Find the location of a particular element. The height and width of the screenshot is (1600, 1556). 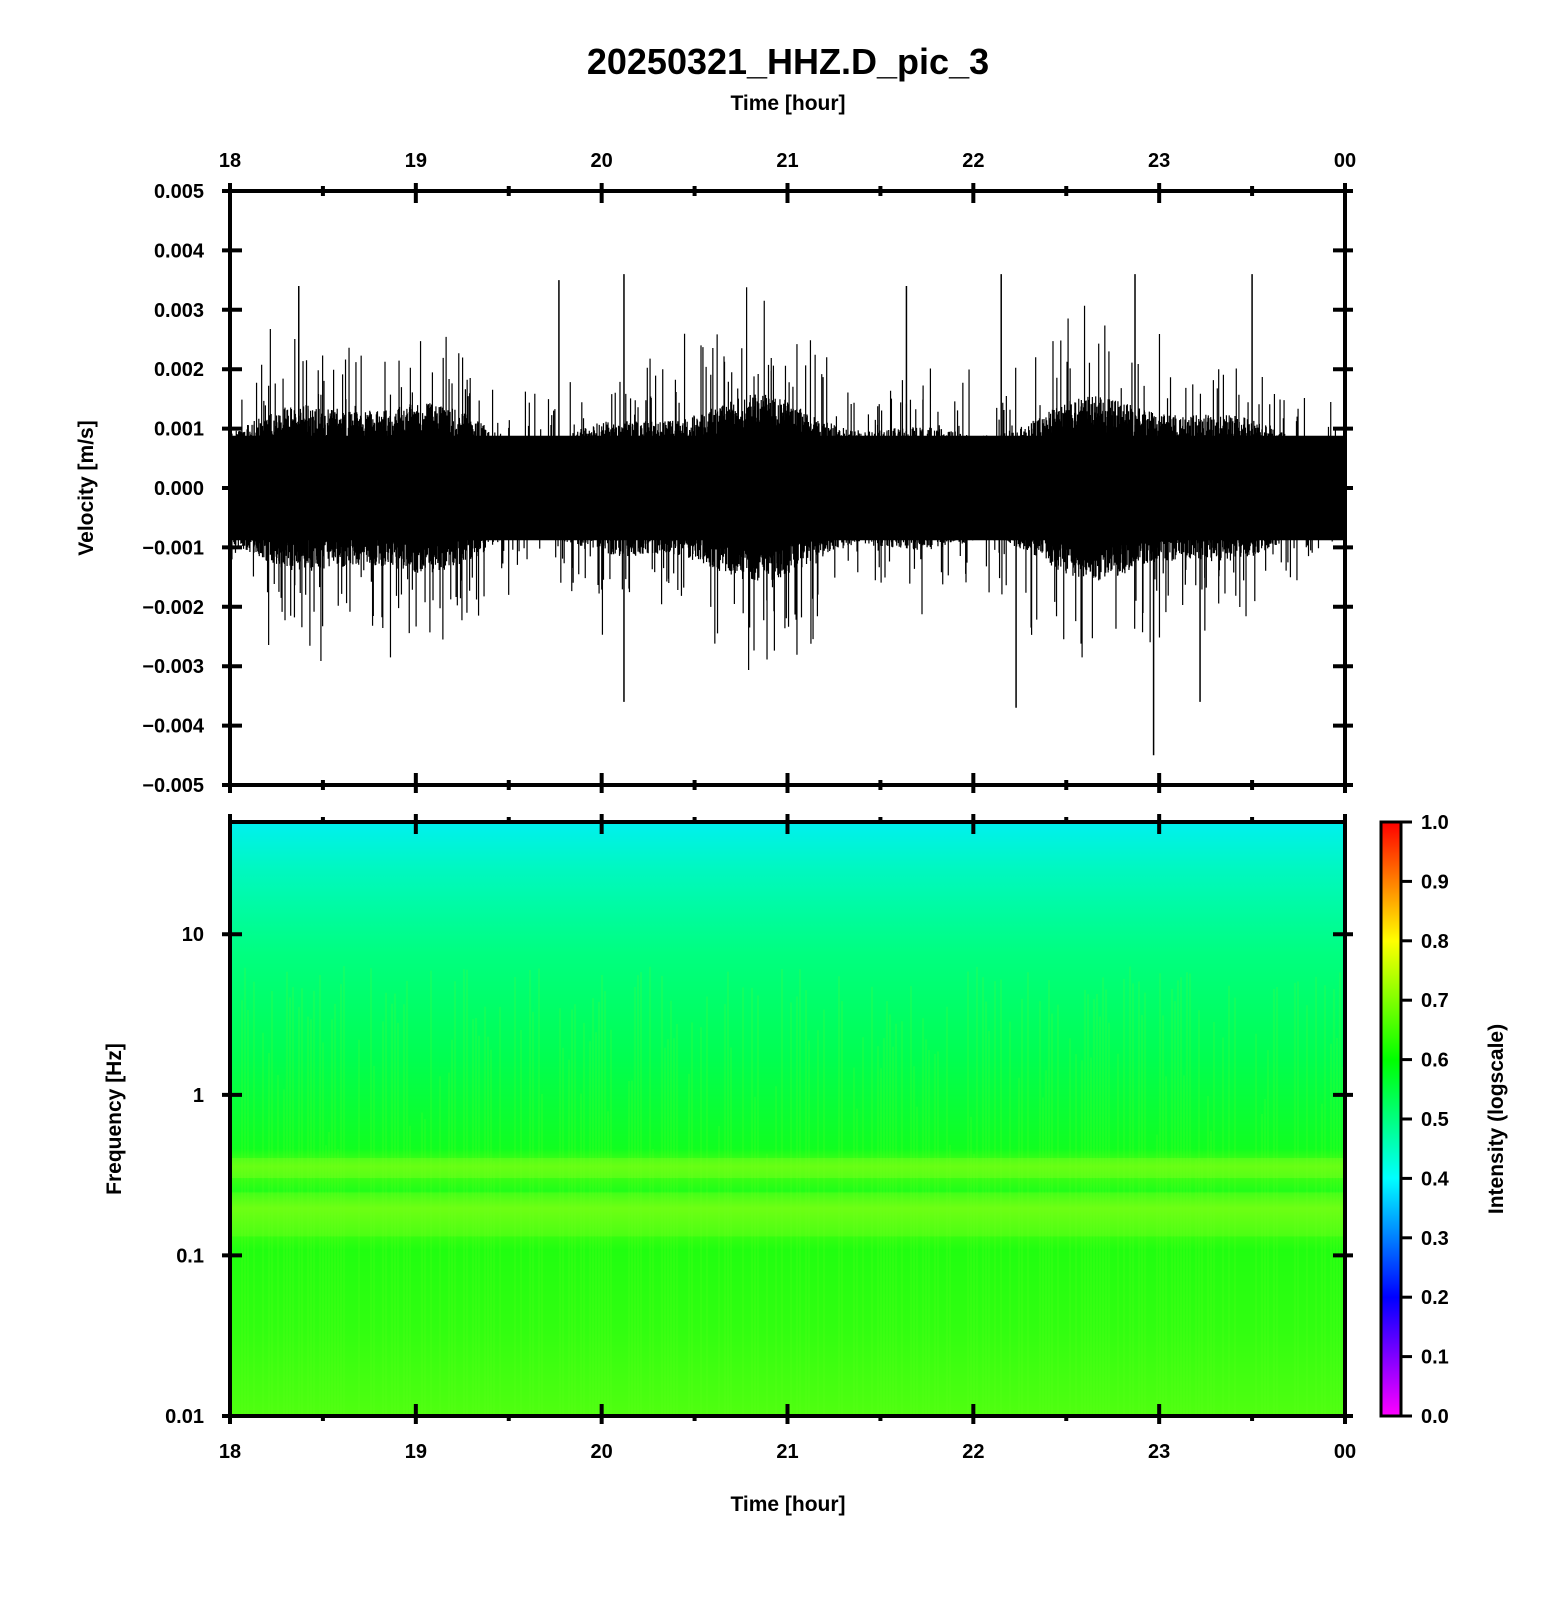

colorbar-tick-label: 0.5 is located at coordinates (1435, 1120).